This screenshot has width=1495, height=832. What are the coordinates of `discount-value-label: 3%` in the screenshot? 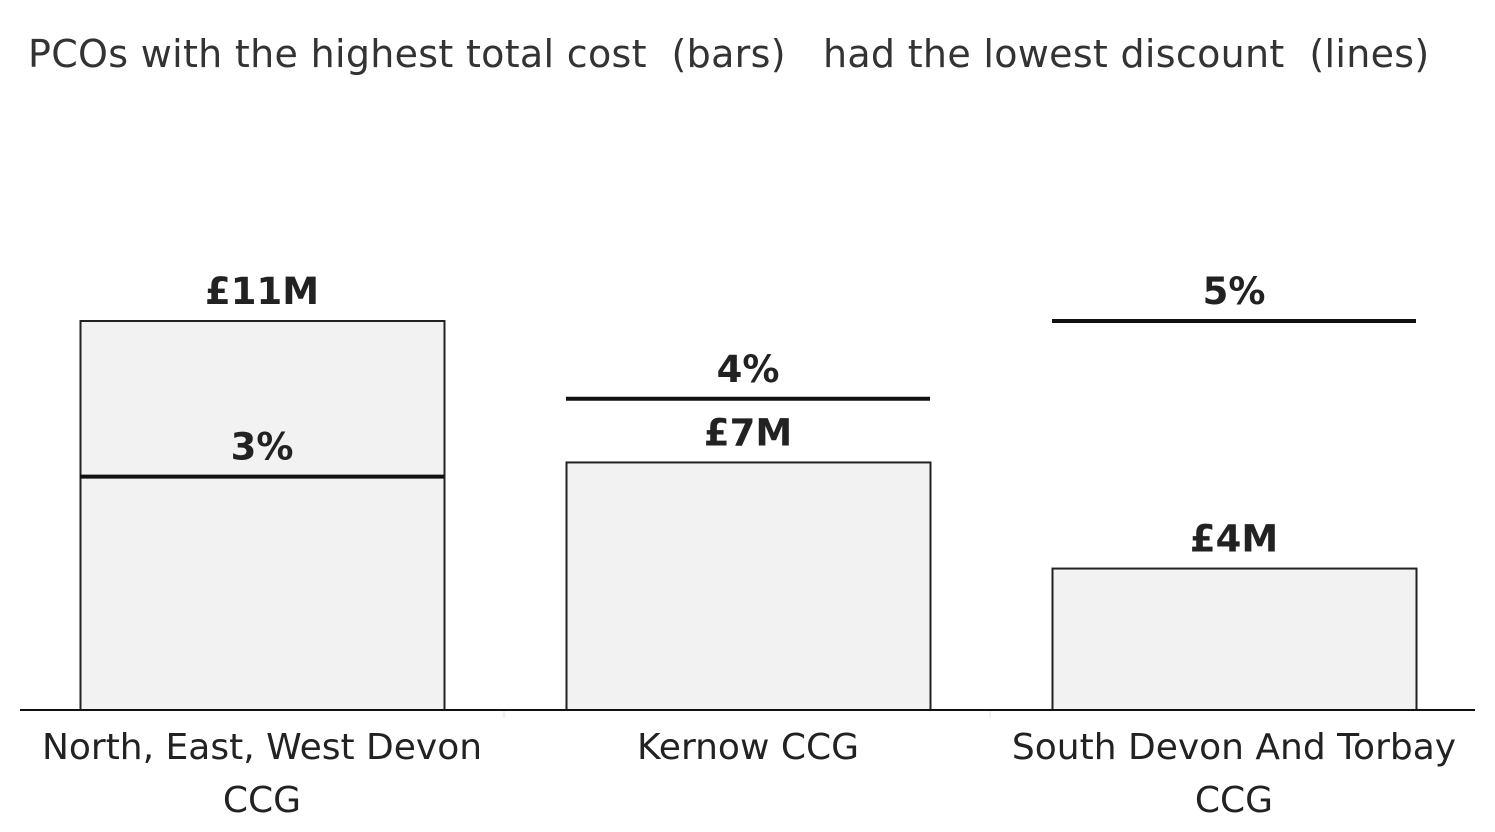 It's located at (262, 447).